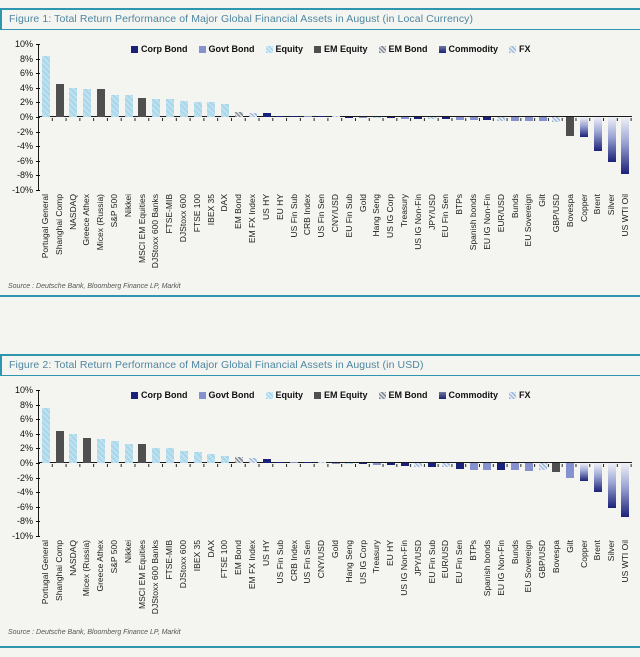 This screenshot has width=640, height=657. I want to click on figure-1-x-axis-ticks, so click(335, 119).